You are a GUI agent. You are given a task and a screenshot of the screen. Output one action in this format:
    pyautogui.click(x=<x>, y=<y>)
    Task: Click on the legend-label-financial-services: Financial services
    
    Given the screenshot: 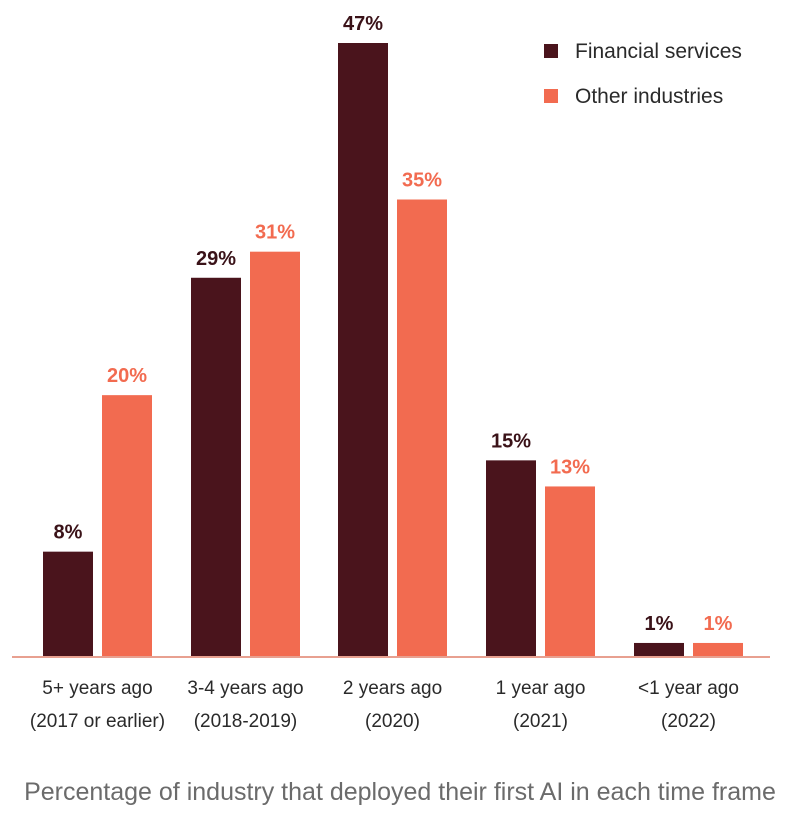 What is the action you would take?
    pyautogui.click(x=658, y=51)
    